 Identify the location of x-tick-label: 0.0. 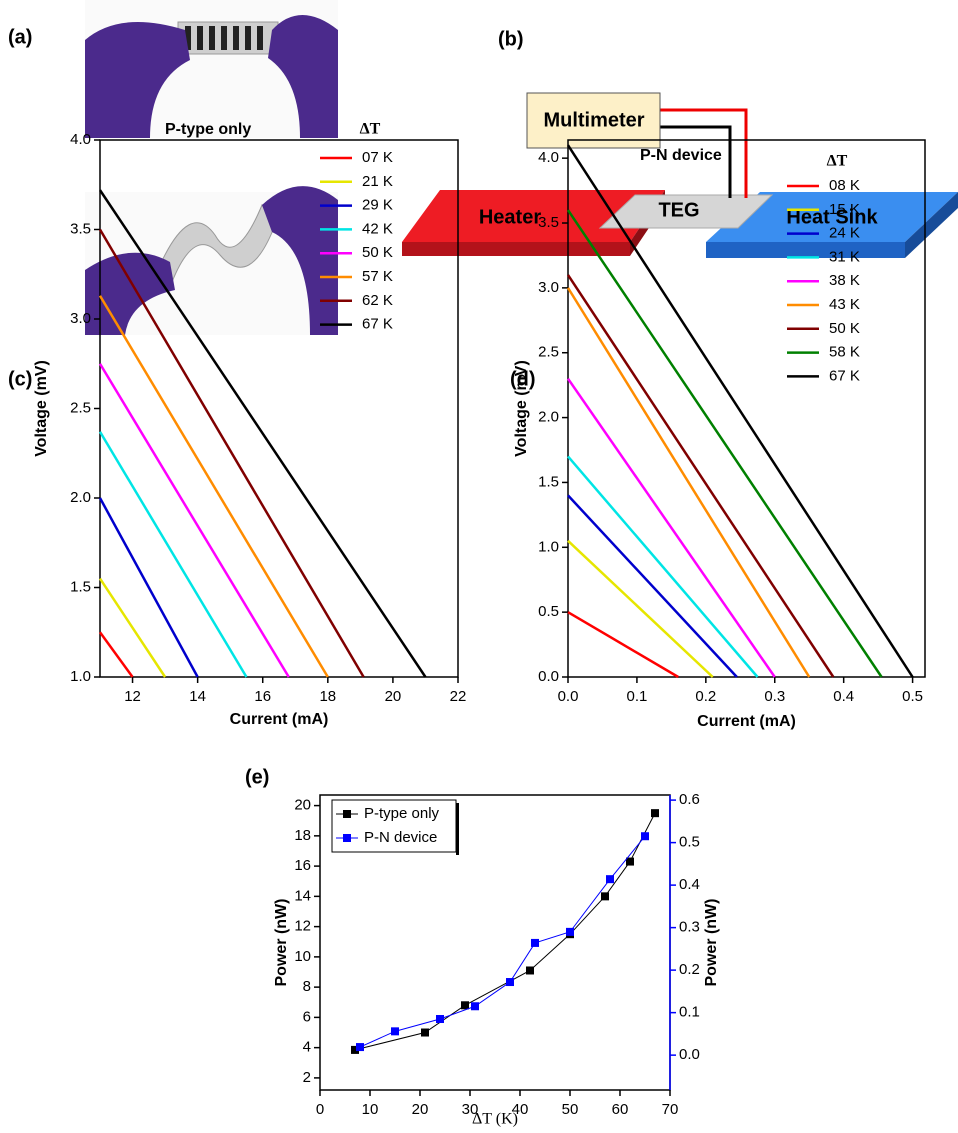
(568, 696).